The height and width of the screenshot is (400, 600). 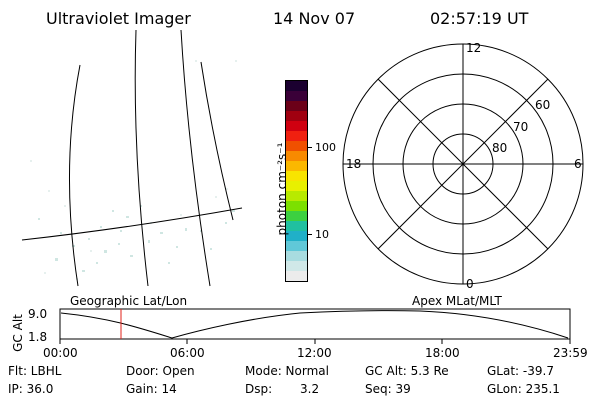 I want to click on gc-alt-curve, so click(x=314, y=324).